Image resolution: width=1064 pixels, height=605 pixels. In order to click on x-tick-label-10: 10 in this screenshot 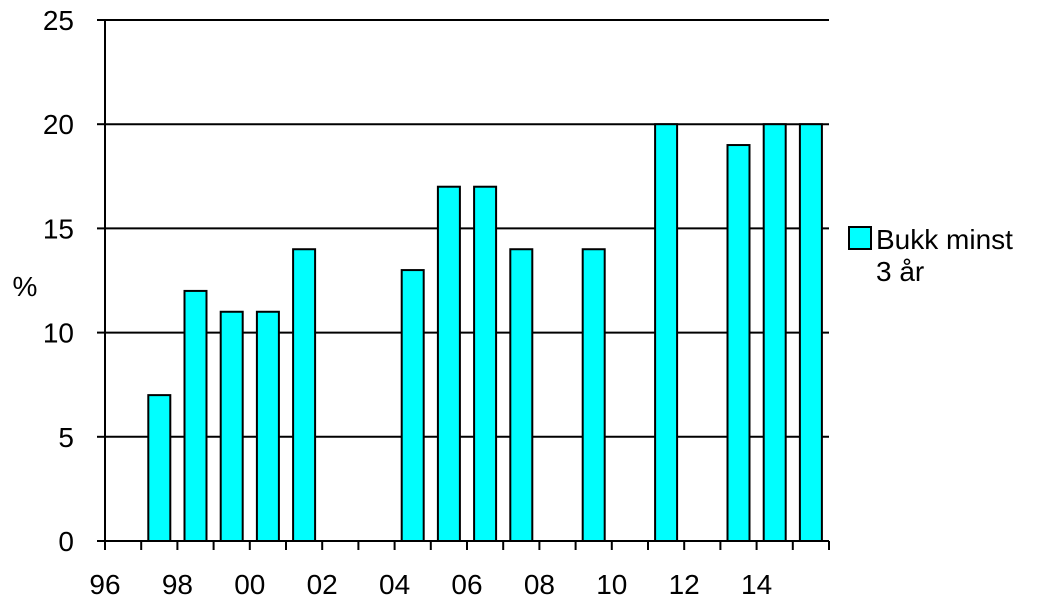, I will do `click(611, 584)`.